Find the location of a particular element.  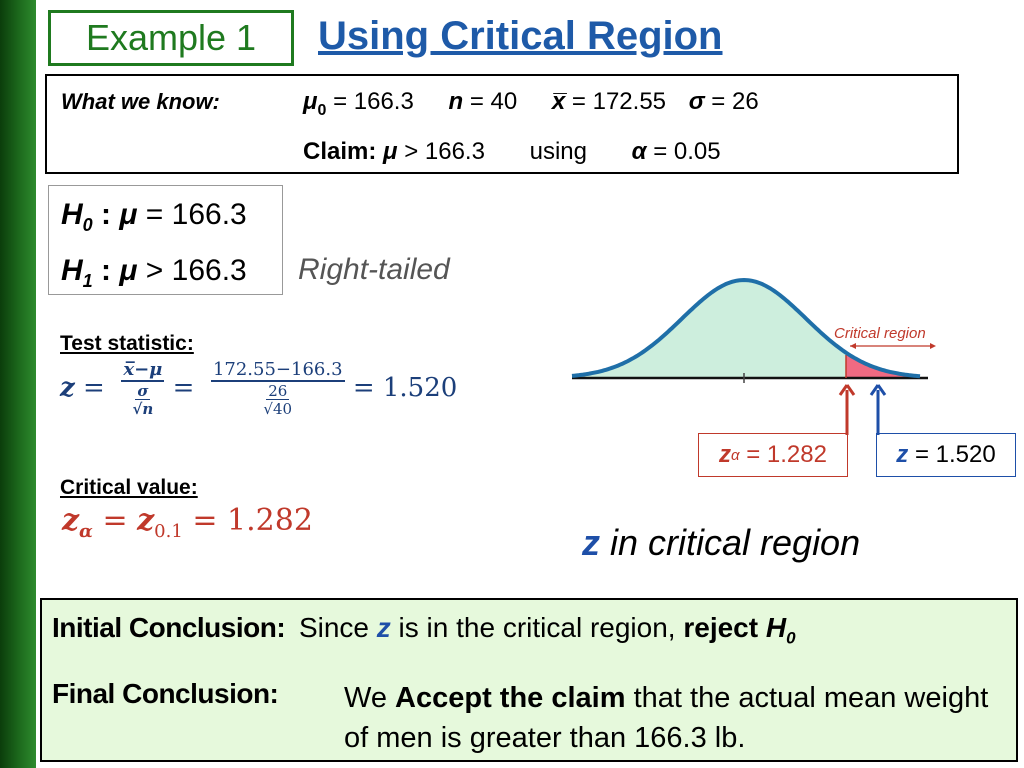

final-text1: We is located at coordinates (370, 698).